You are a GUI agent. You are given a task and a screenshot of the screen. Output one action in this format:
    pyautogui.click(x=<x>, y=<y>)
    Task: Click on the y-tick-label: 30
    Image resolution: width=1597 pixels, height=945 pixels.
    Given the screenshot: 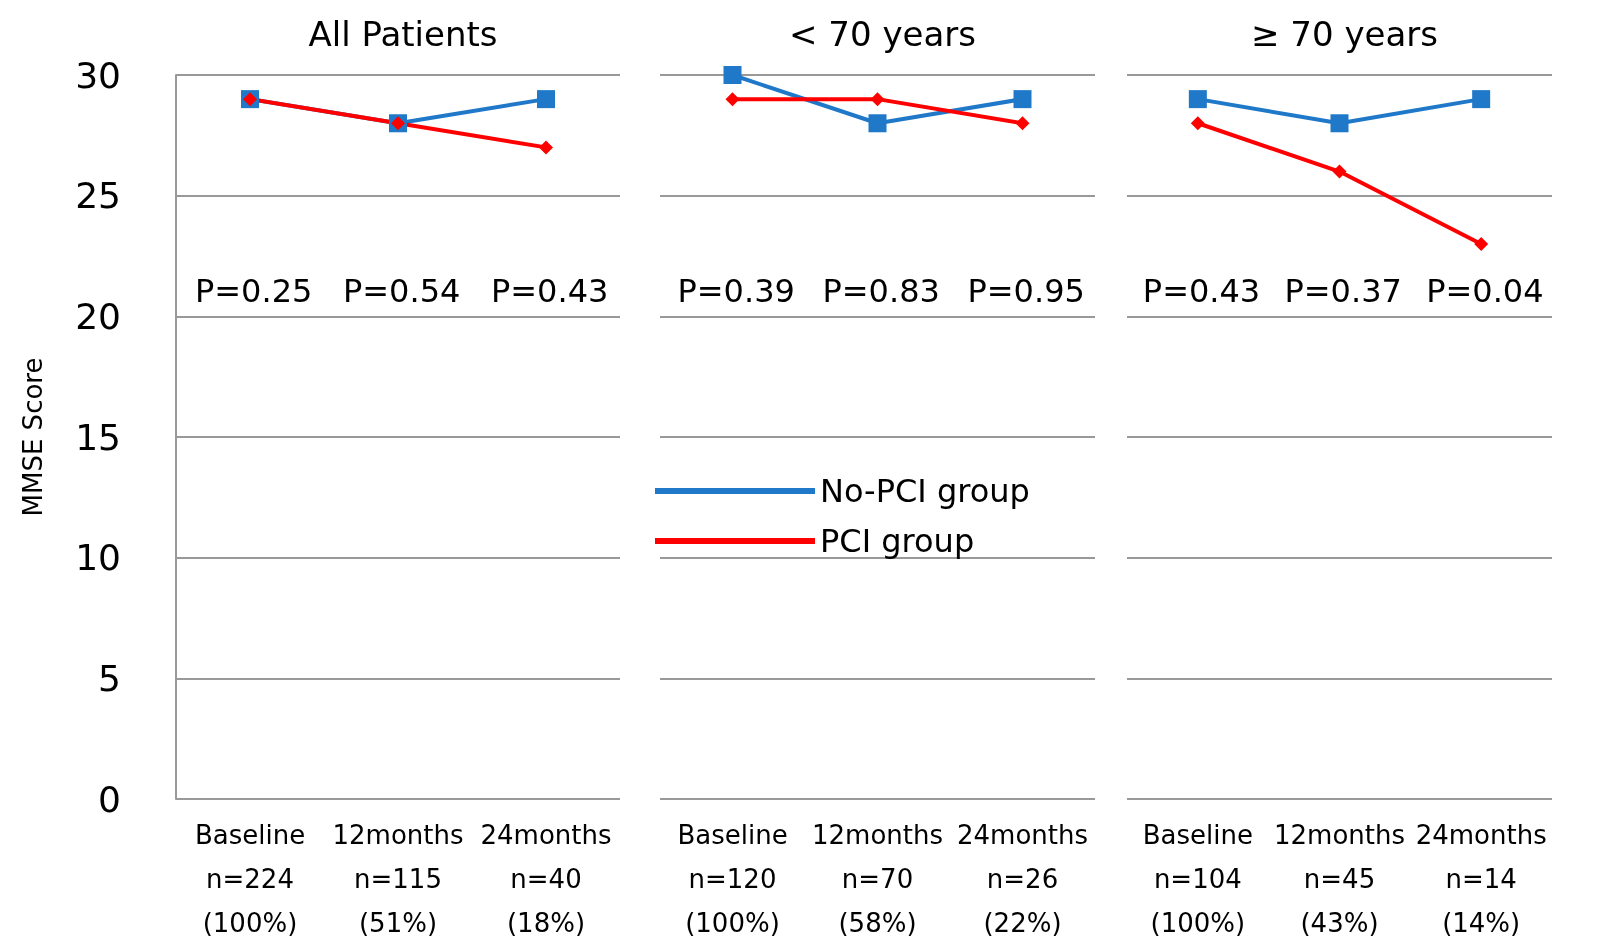 What is the action you would take?
    pyautogui.click(x=98, y=75)
    